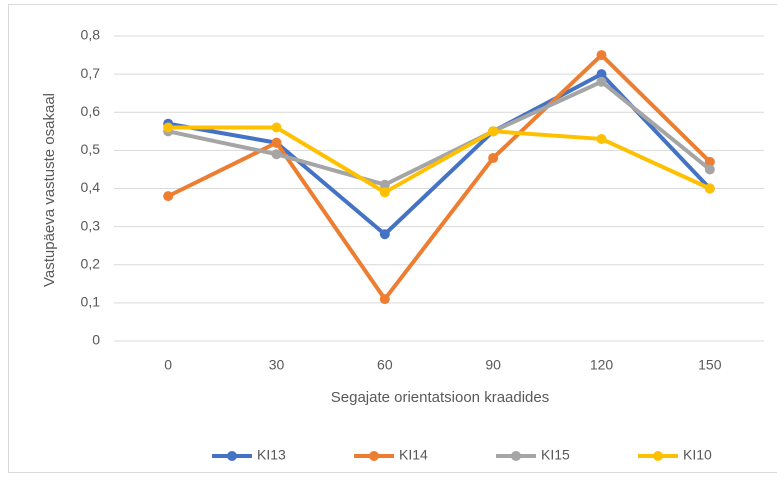 The image size is (777, 478). What do you see at coordinates (91, 111) in the screenshot?
I see `y-tick-label: 0,6` at bounding box center [91, 111].